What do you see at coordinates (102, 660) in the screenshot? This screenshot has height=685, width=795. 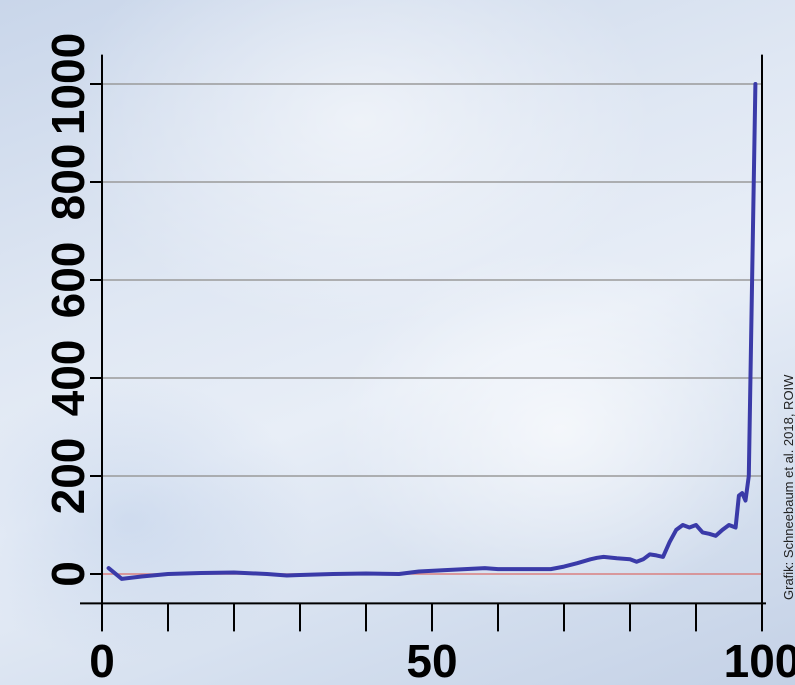 I see `x-tick-label-0: 0` at bounding box center [102, 660].